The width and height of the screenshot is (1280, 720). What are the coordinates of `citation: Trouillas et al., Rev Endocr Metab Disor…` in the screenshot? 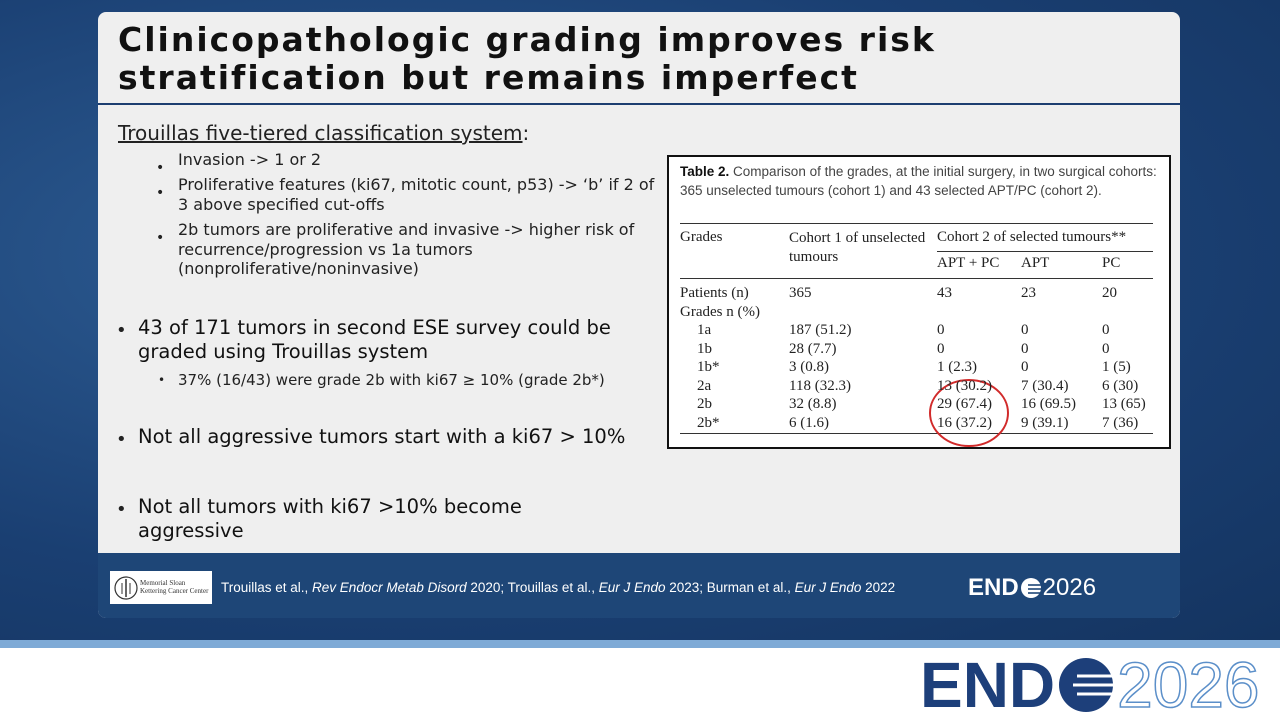 It's located at (558, 587).